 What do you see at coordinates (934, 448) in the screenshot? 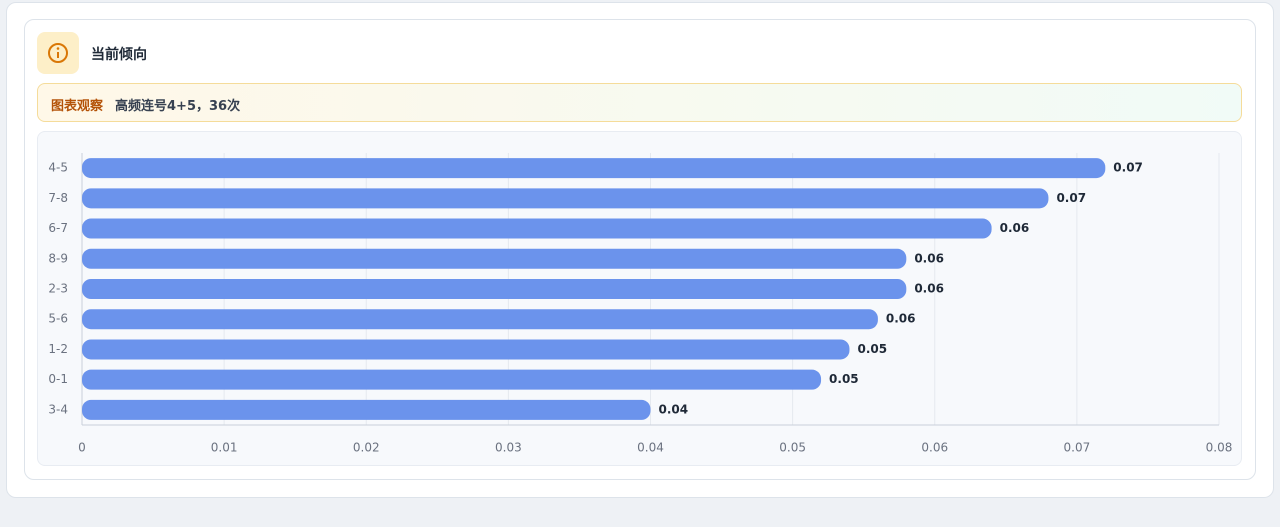
I see `x-tick-label: 0.06` at bounding box center [934, 448].